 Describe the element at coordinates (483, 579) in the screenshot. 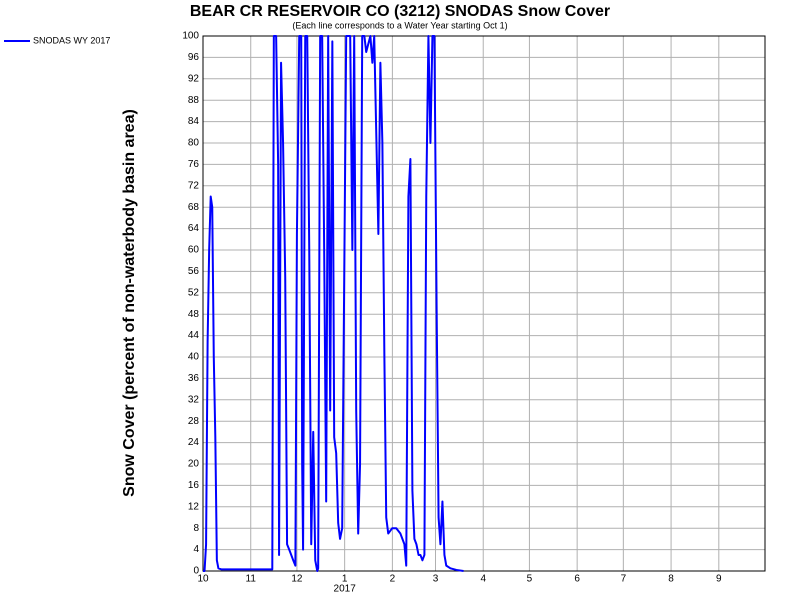

I see `x-tick-label: 4` at that location.